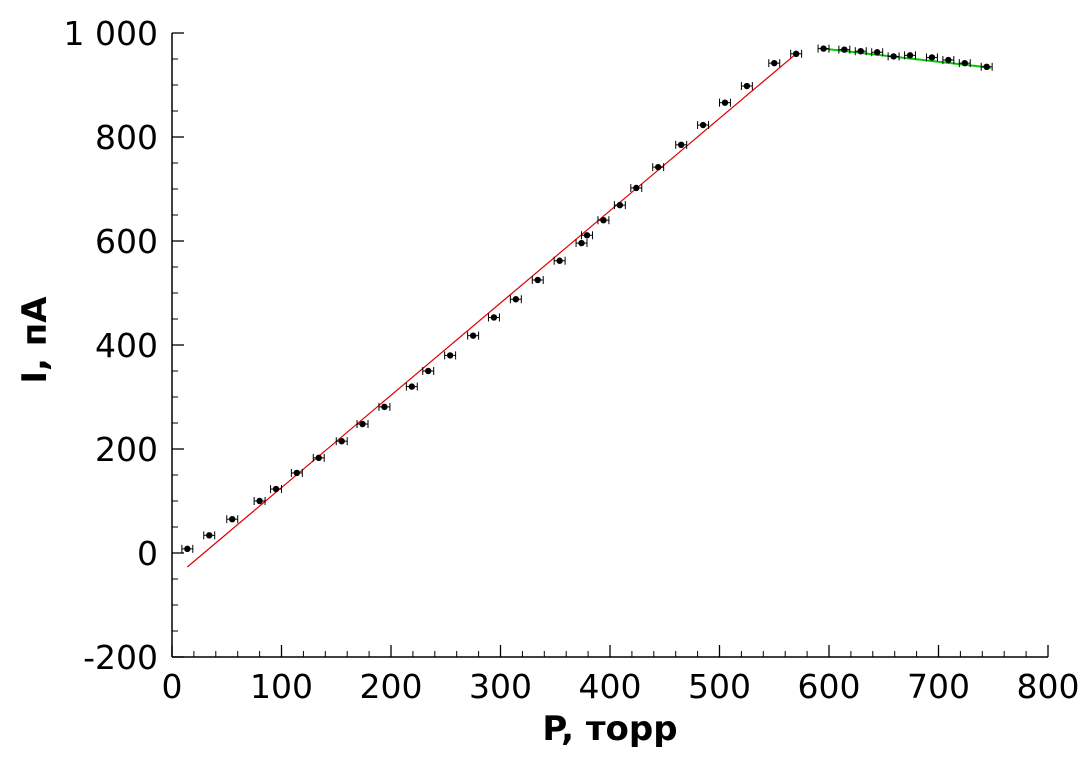  What do you see at coordinates (719, 686) in the screenshot?
I see `x-tick-label: 500` at bounding box center [719, 686].